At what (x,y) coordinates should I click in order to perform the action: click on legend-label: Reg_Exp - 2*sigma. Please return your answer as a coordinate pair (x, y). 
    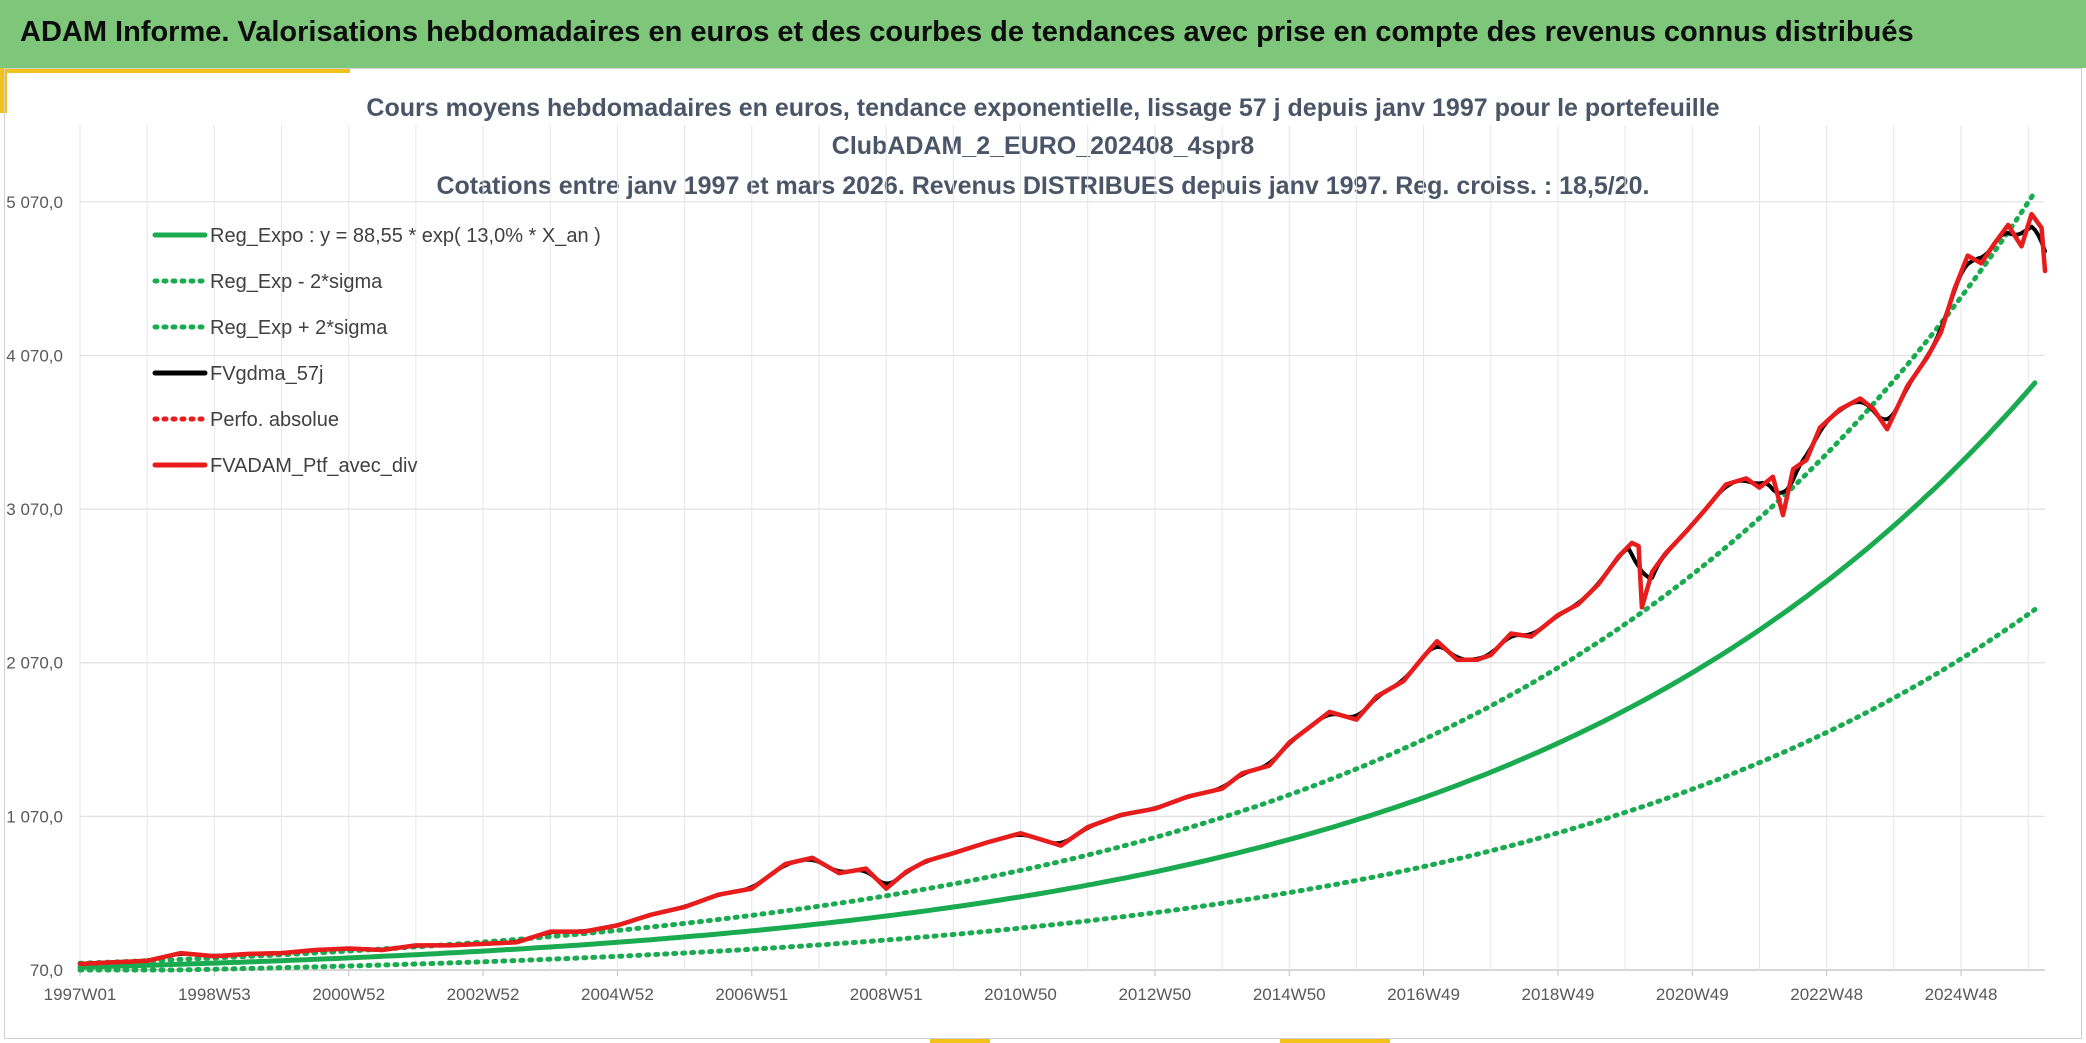
    Looking at the image, I should click on (296, 282).